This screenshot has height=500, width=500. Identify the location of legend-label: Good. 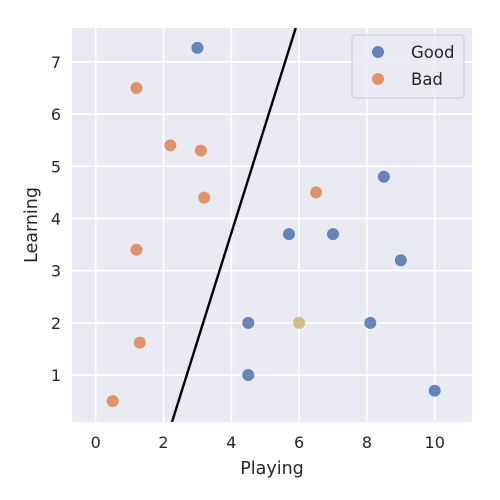
(432, 52).